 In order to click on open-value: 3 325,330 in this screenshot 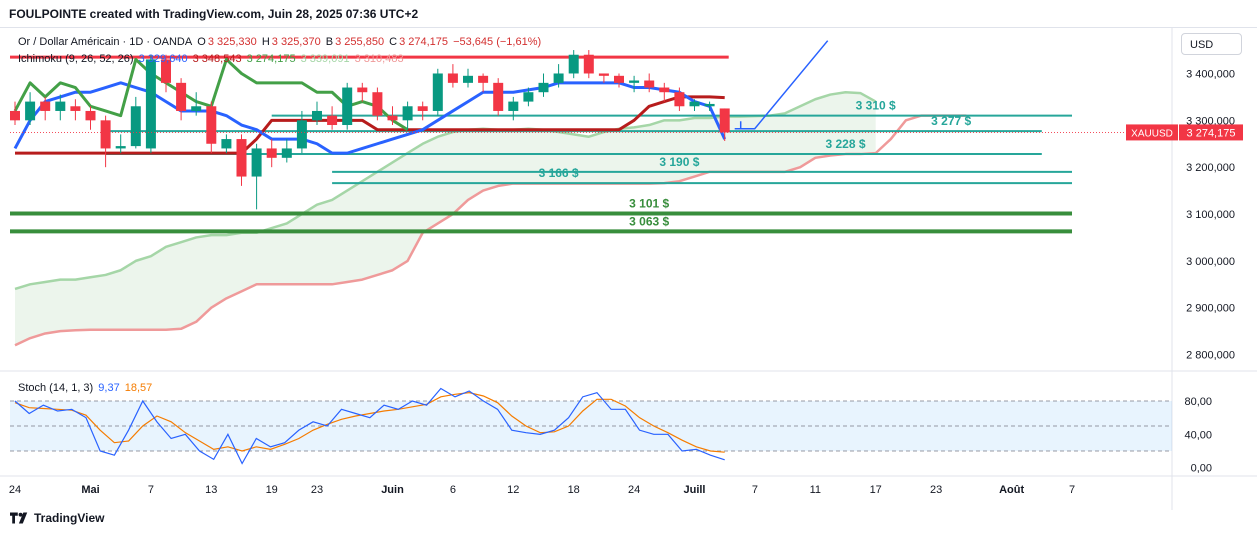, I will do `click(232, 42)`.